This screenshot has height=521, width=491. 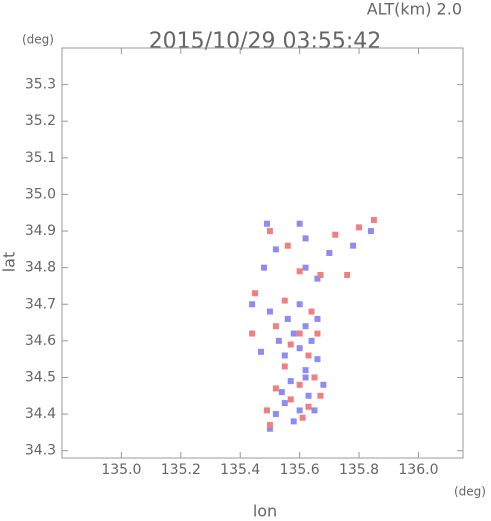 I want to click on x-axis-label: lon, so click(x=265, y=511).